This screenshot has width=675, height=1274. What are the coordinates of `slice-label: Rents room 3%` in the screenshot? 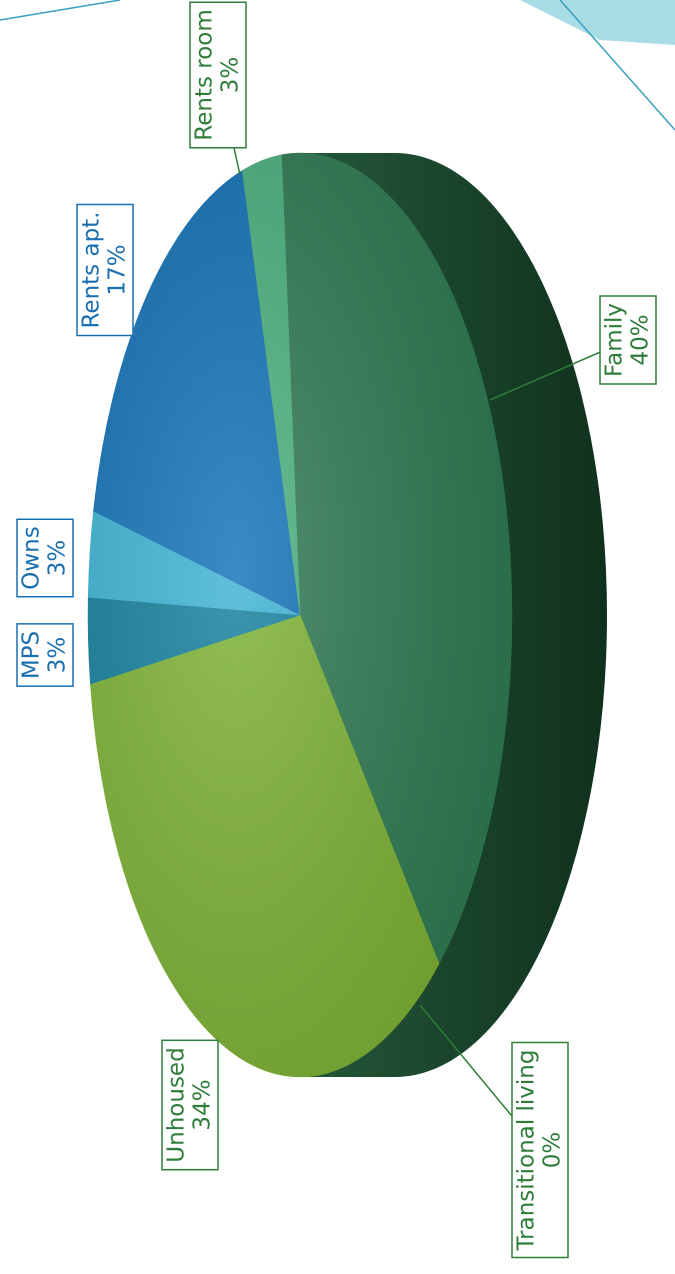 It's located at (218, 75).